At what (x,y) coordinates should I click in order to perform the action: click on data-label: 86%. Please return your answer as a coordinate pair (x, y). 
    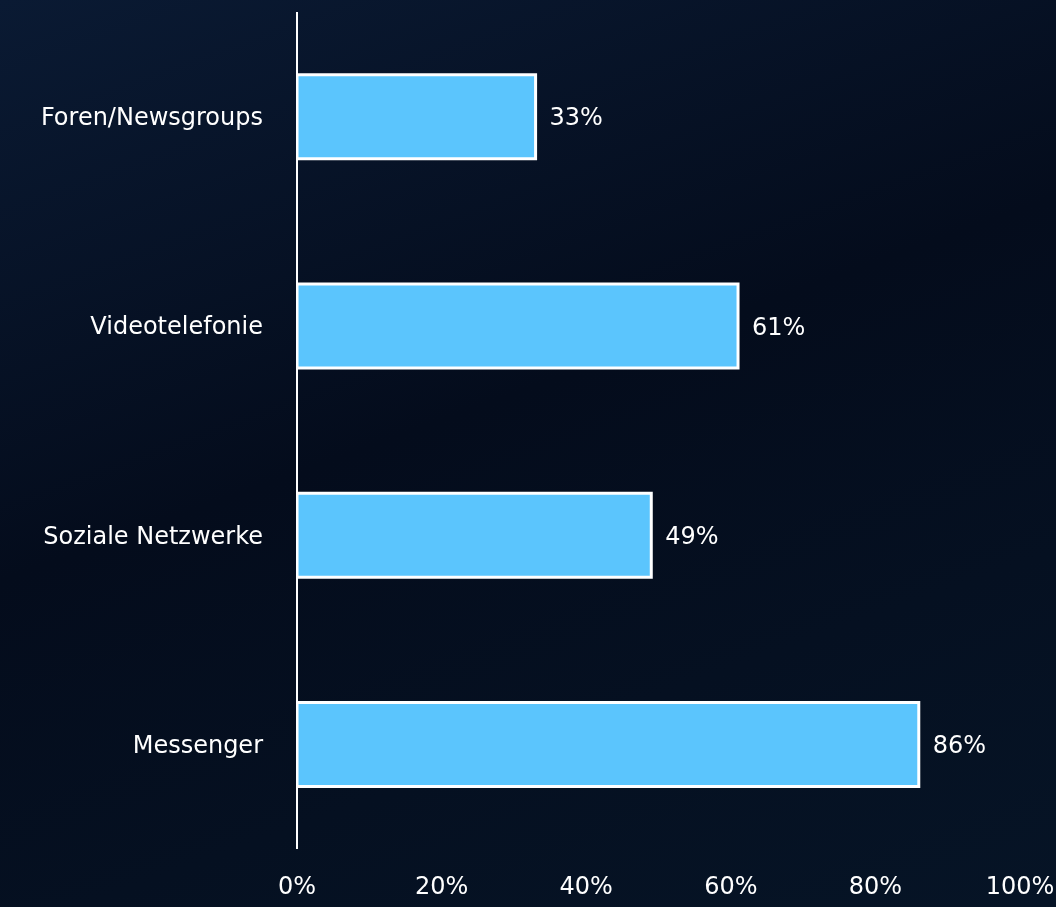
    Looking at the image, I should click on (959, 745).